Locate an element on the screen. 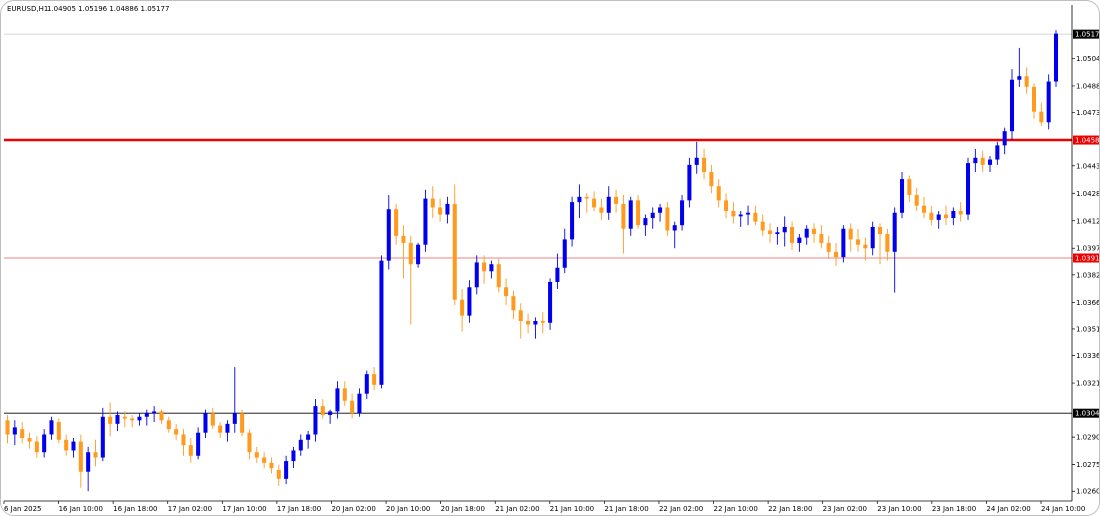 The width and height of the screenshot is (1100, 516). x-tick-label: 17 Jan 02:00 is located at coordinates (190, 509).